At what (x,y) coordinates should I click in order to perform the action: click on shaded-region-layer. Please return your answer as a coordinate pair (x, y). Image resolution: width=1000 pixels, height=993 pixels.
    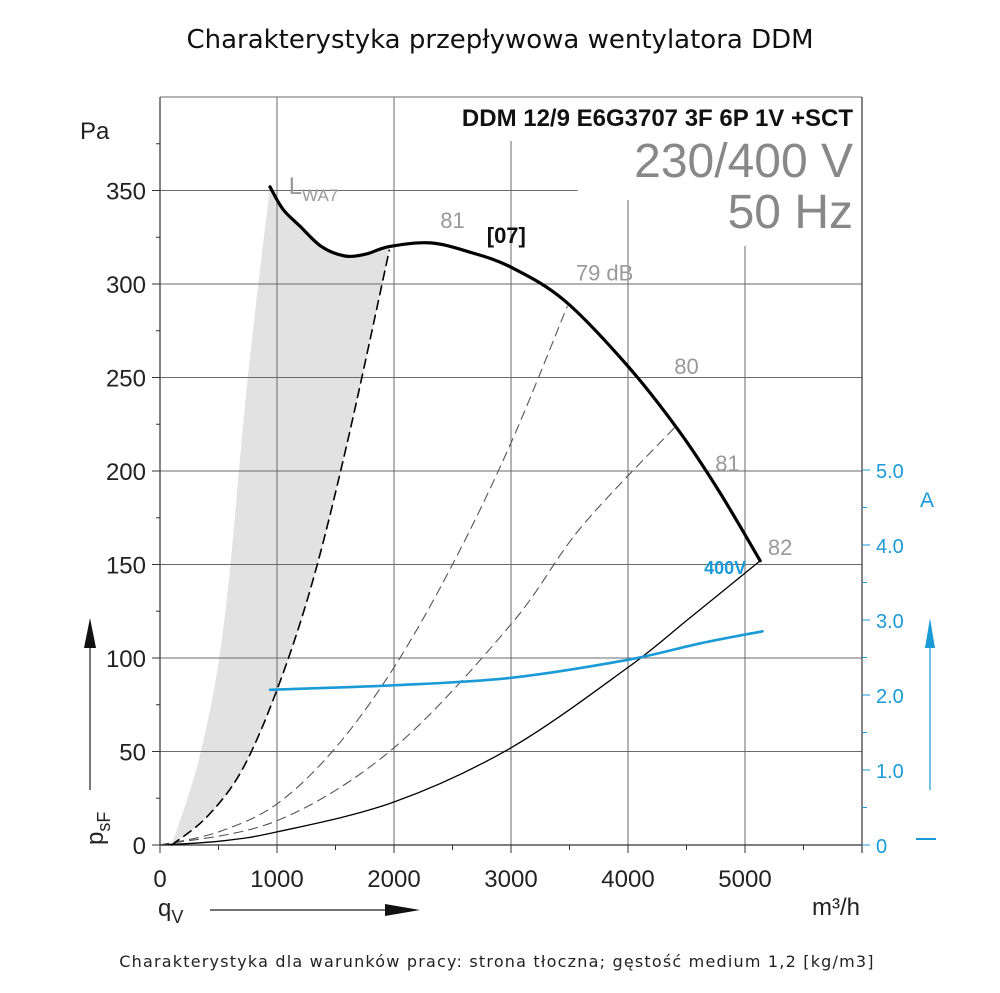
    Looking at the image, I should click on (280, 516).